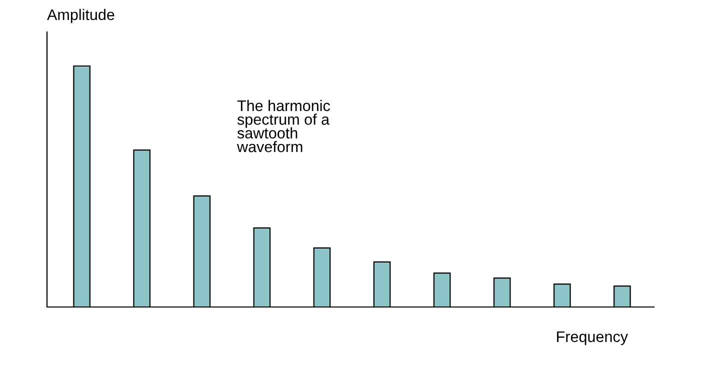 The width and height of the screenshot is (709, 373). Describe the element at coordinates (592, 338) in the screenshot. I see `x-axis-title: Frequency` at that location.